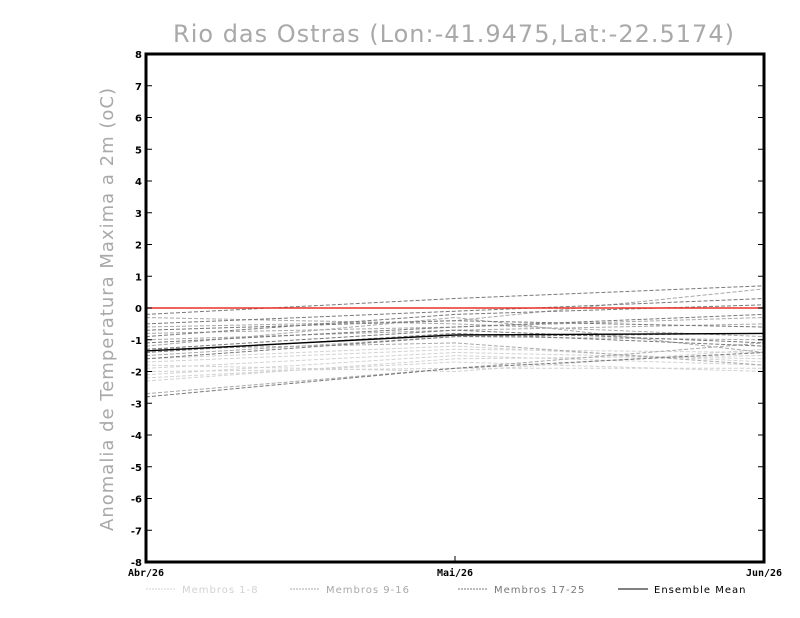  I want to click on mean-layer, so click(455, 342).